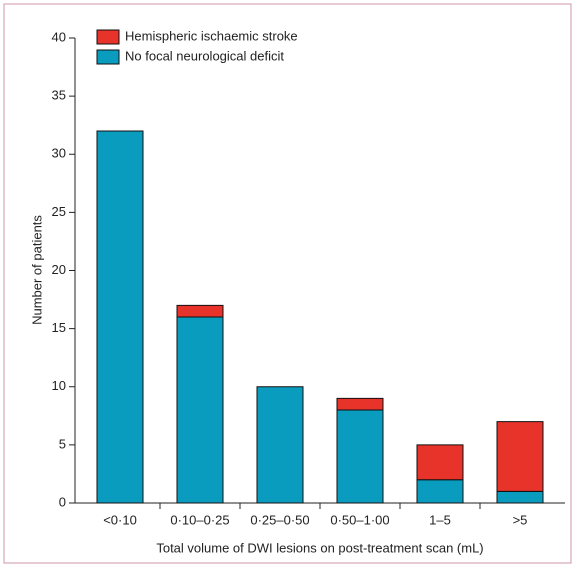 The width and height of the screenshot is (576, 573). Describe the element at coordinates (59, 385) in the screenshot. I see `y-tick-label: 10` at that location.